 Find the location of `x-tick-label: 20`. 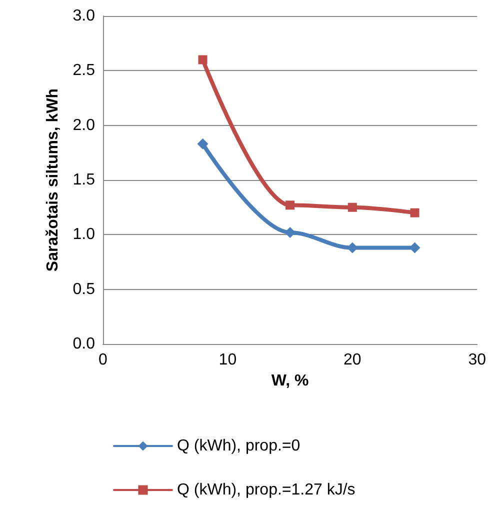

x-tick-label: 20 is located at coordinates (353, 360).